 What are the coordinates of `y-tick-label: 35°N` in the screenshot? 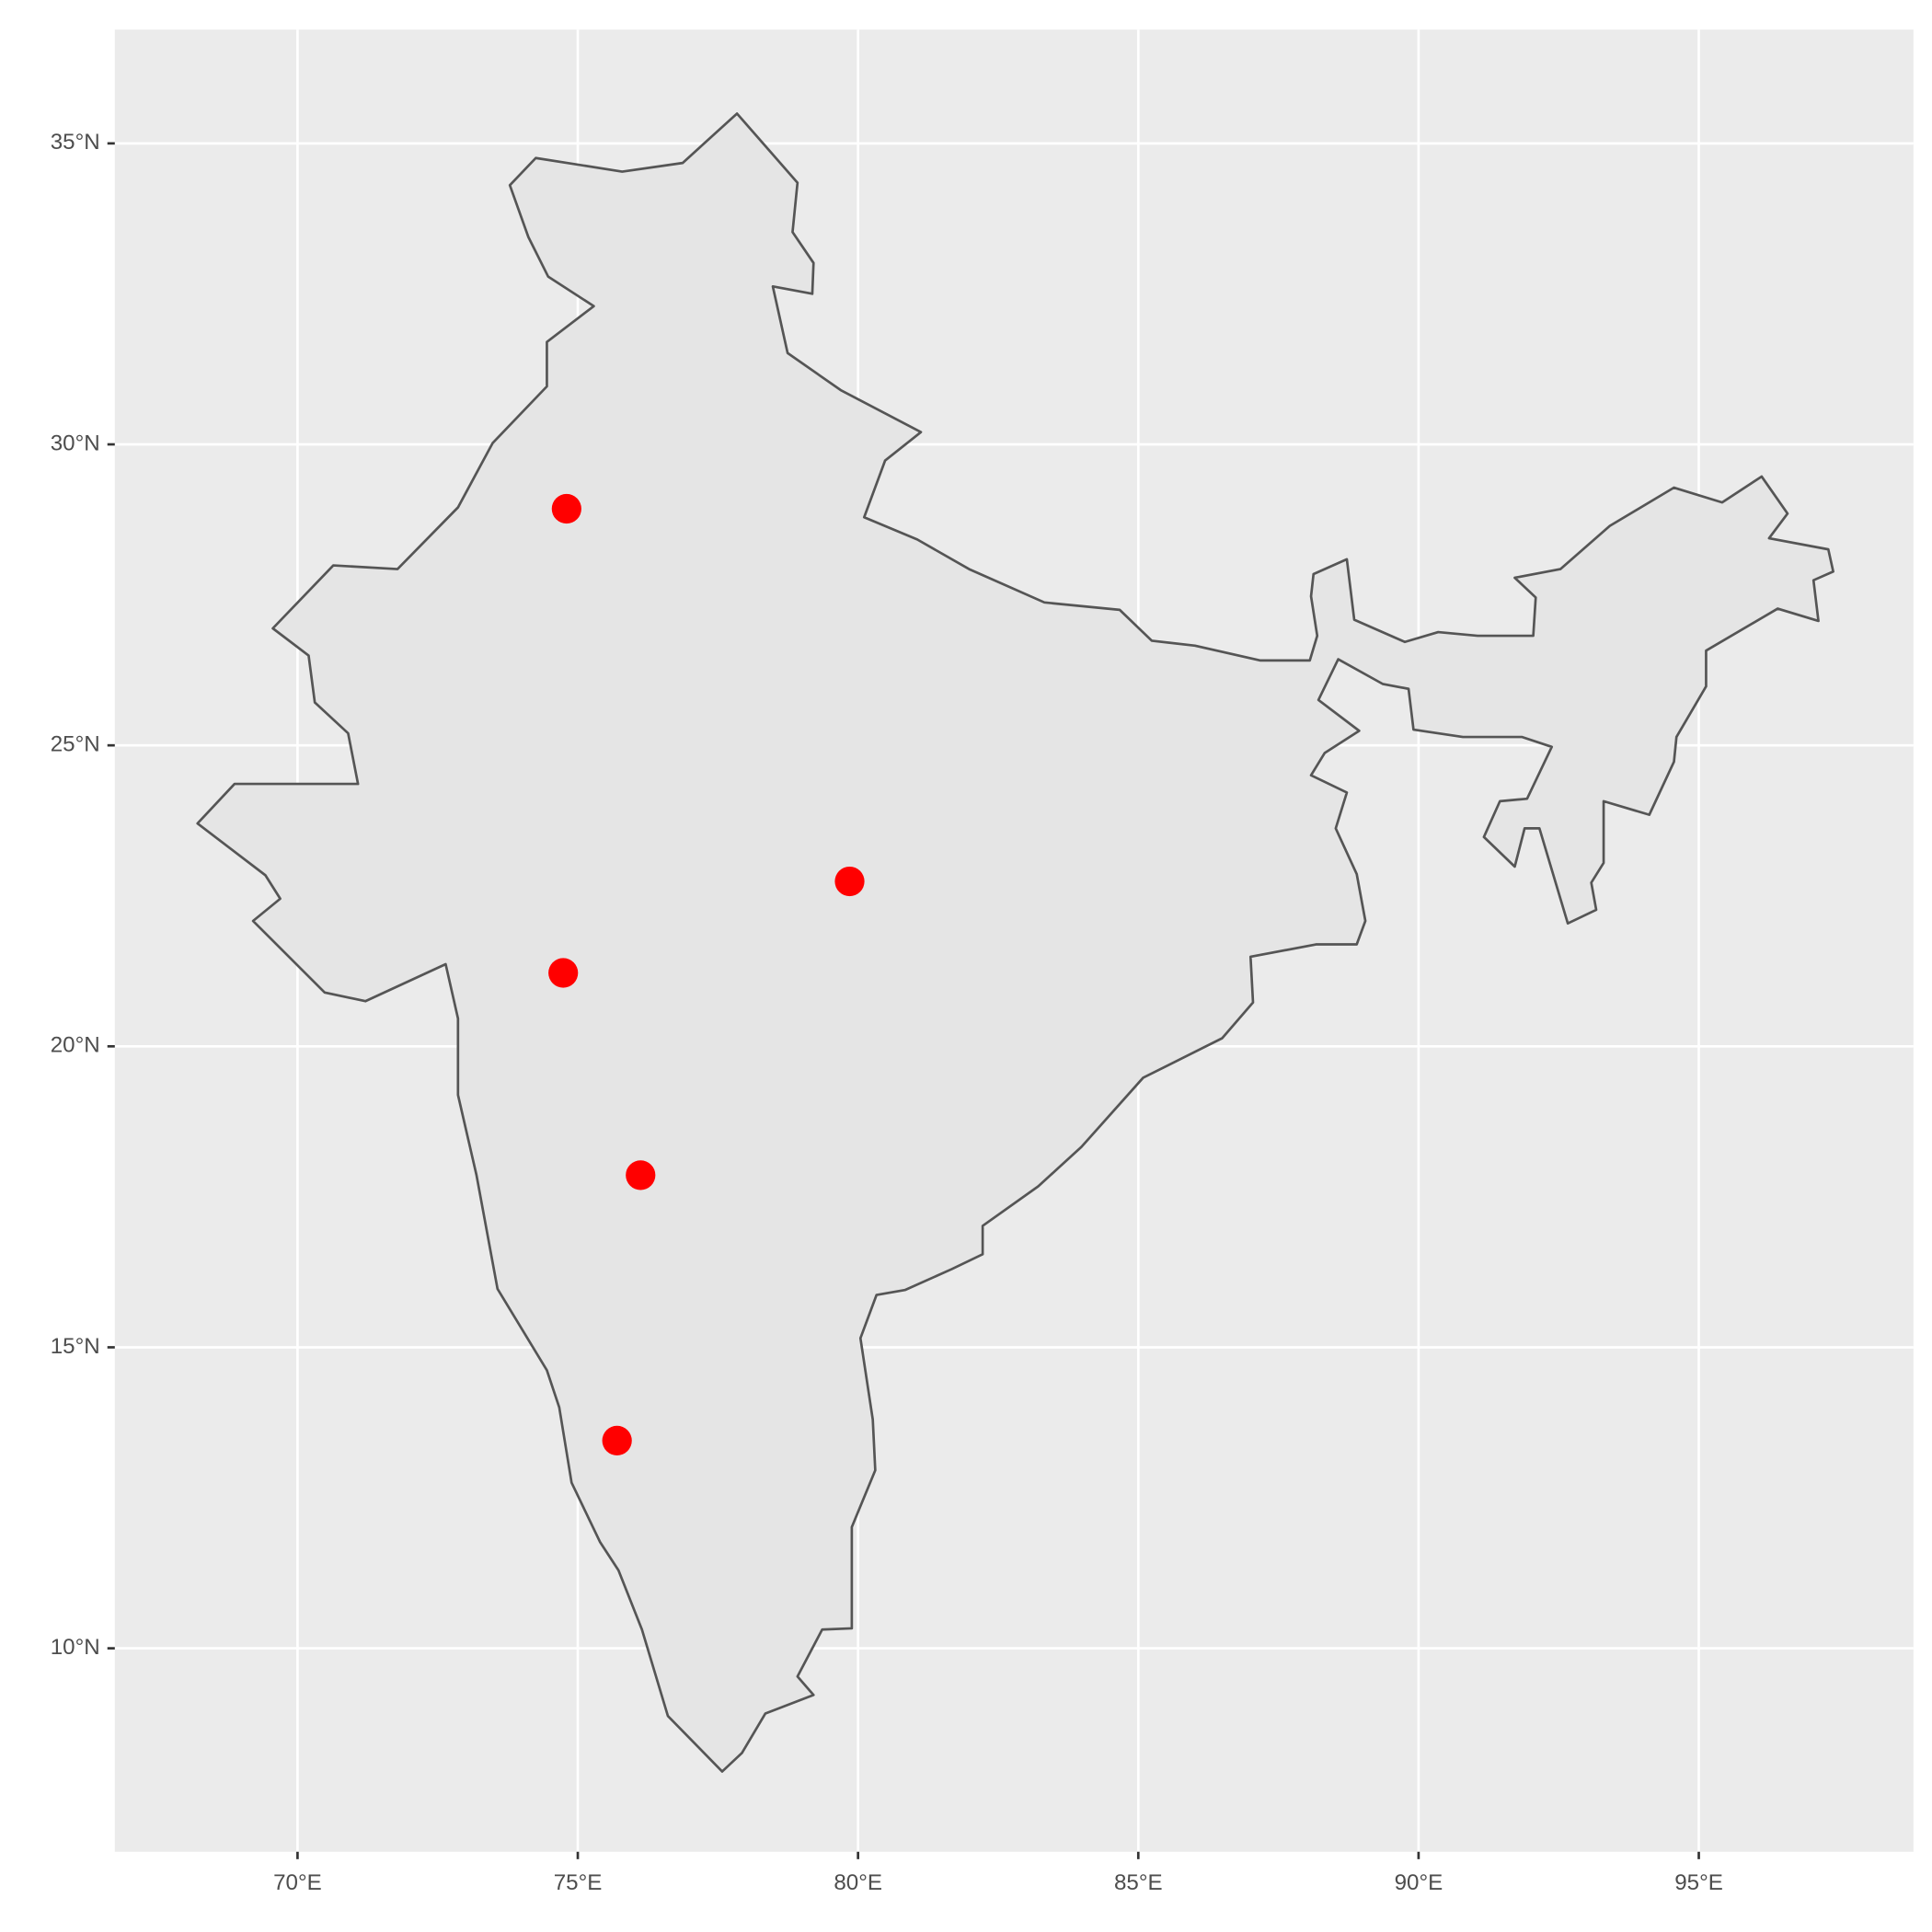 It's located at (75, 142).